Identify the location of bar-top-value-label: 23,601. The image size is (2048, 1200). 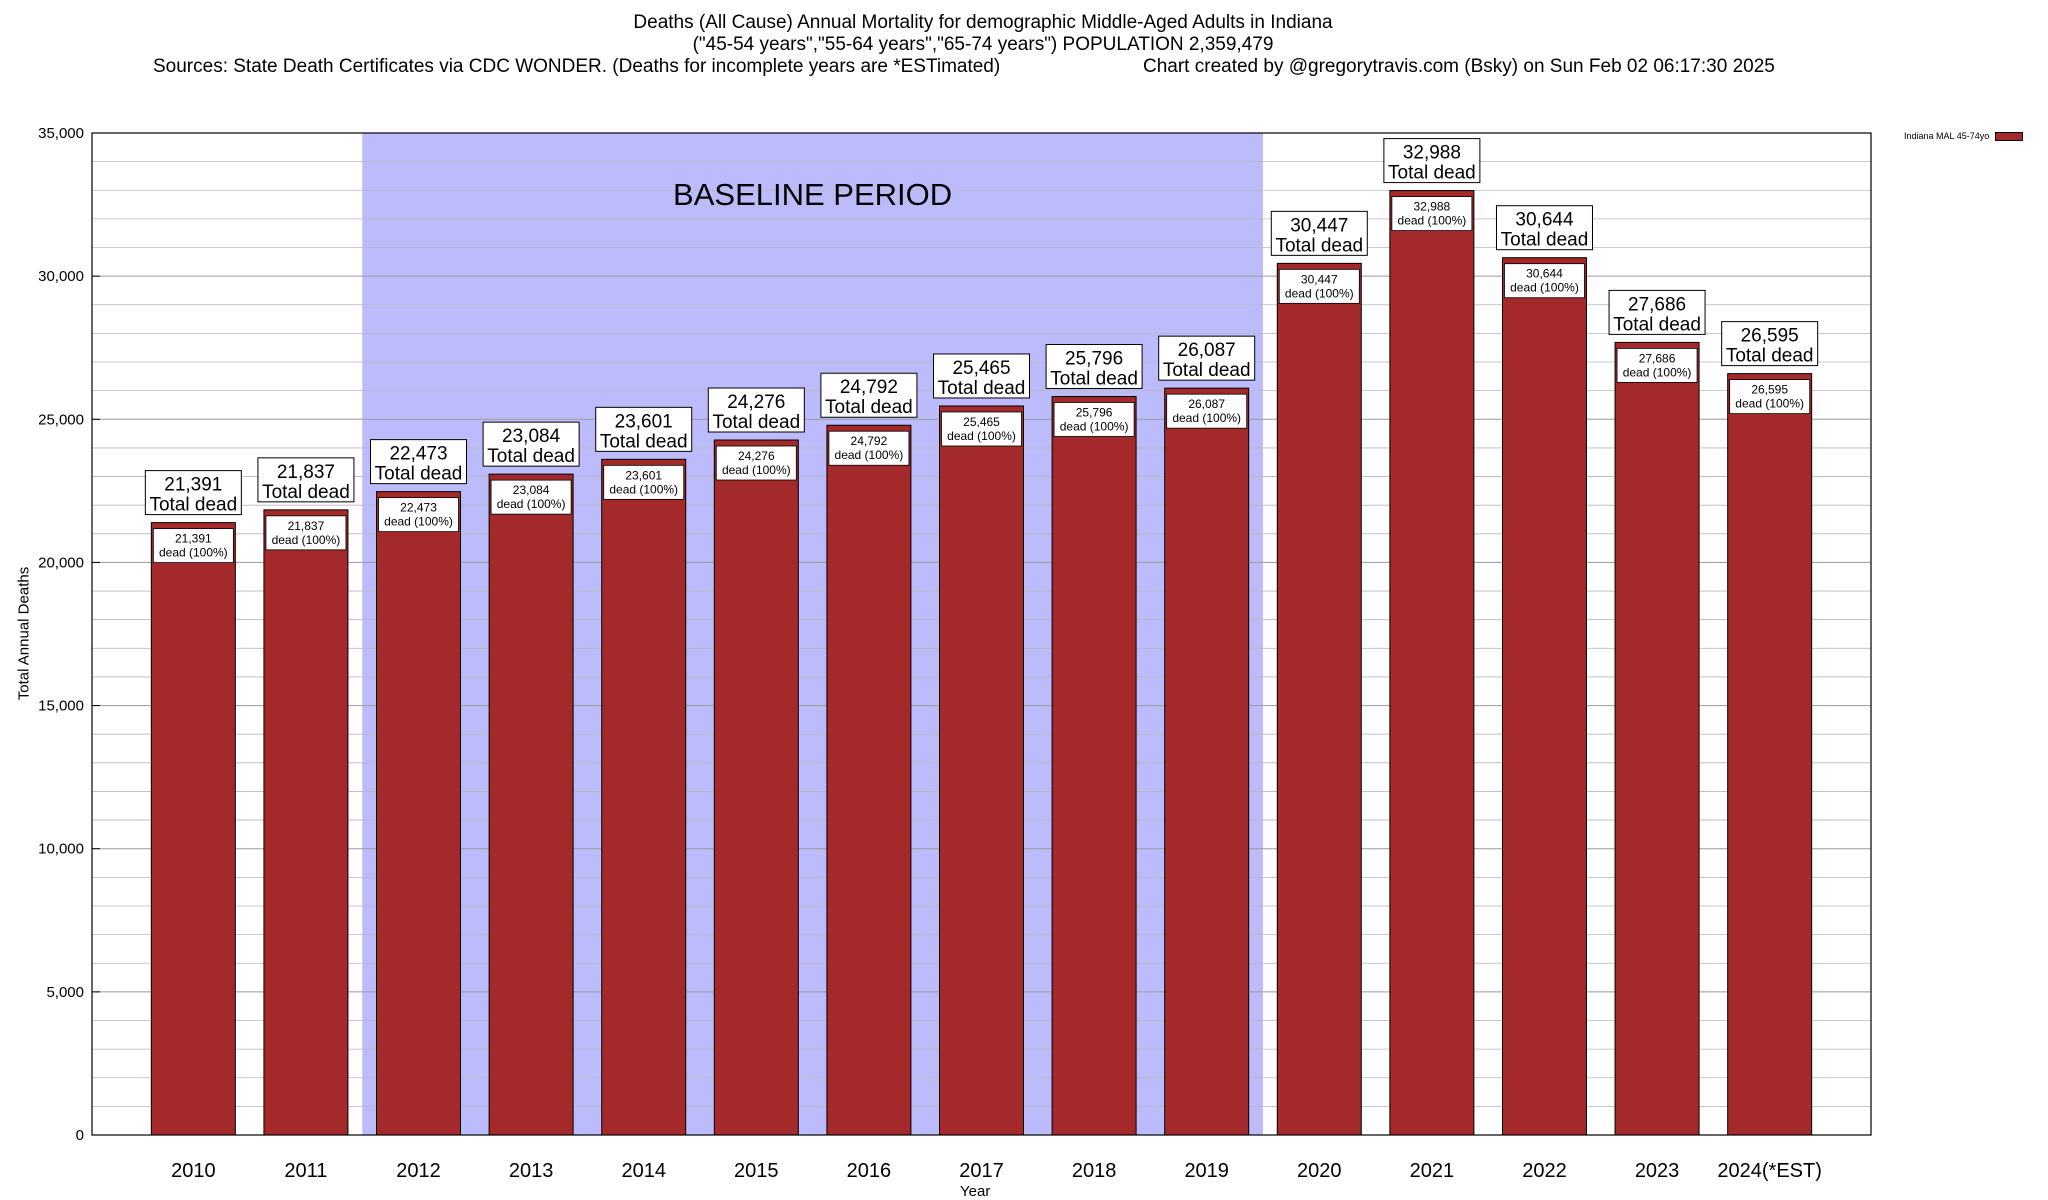
(644, 421).